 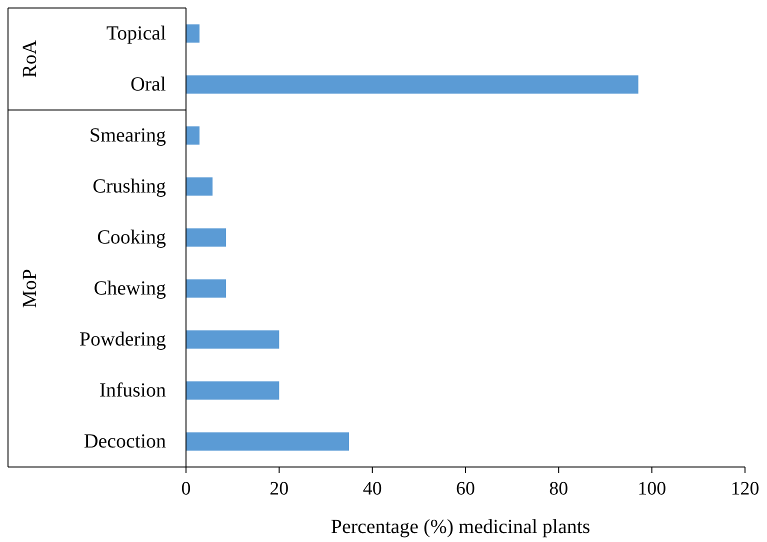 What do you see at coordinates (129, 187) in the screenshot?
I see `y-tick-label: Crushing` at bounding box center [129, 187].